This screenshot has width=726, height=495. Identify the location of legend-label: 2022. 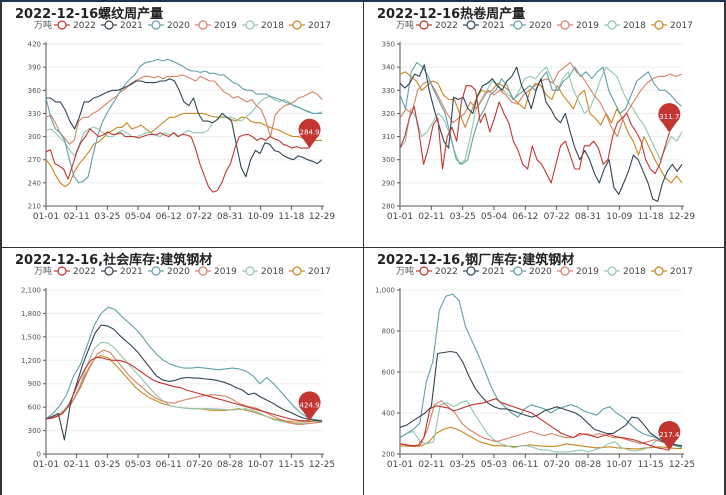
(446, 26).